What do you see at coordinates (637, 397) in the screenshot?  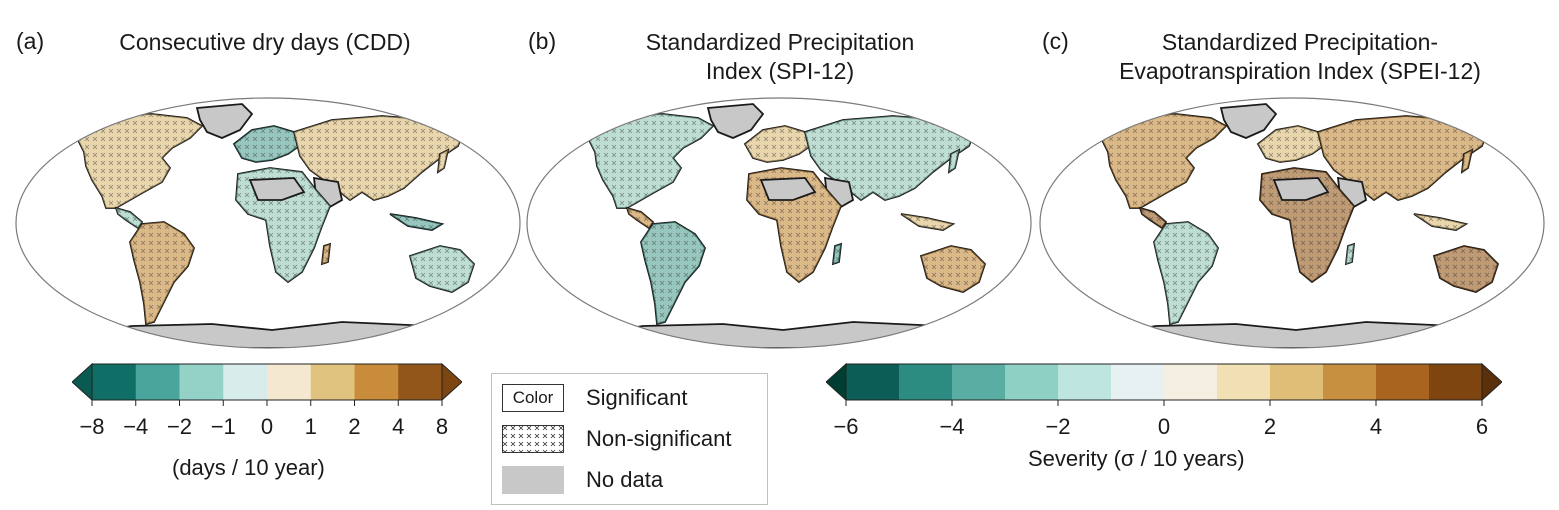 I see `legend-label-significant: Significant` at bounding box center [637, 397].